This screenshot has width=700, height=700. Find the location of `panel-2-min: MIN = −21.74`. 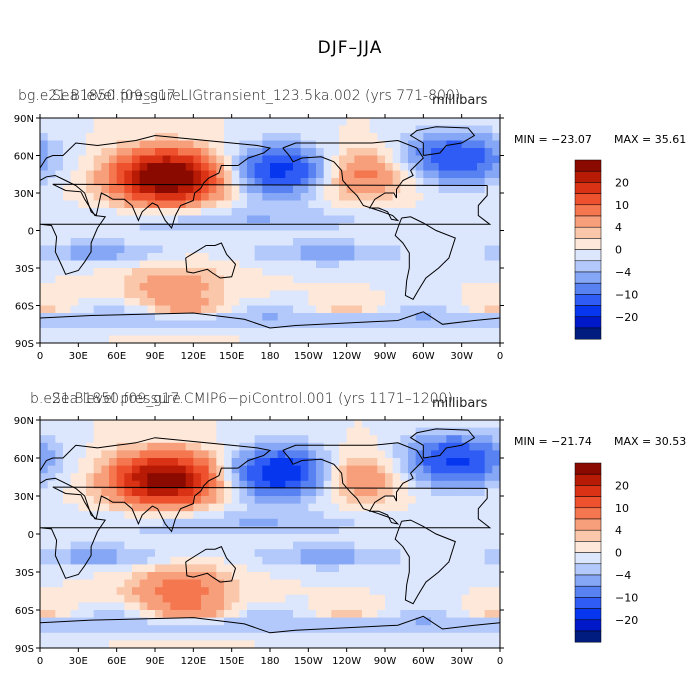

panel-2-min: MIN = −21.74 is located at coordinates (553, 441).